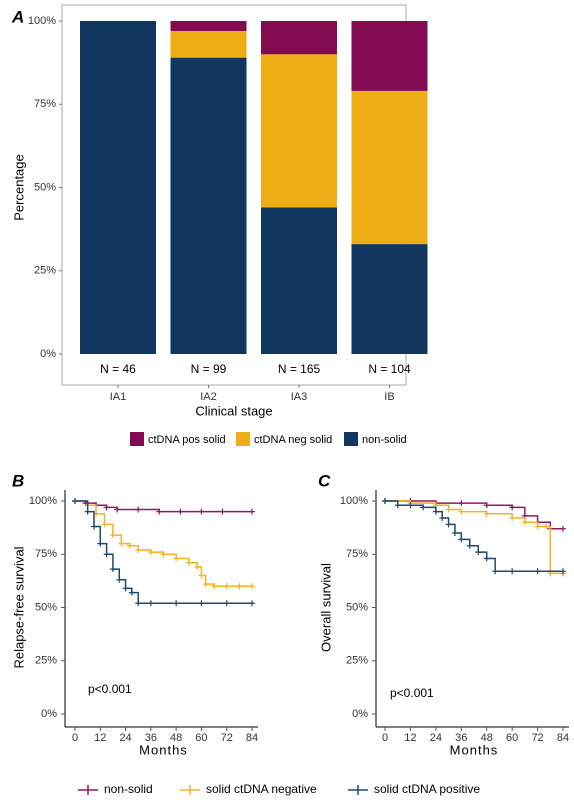 This screenshot has width=574, height=800. What do you see at coordinates (487, 738) in the screenshot?
I see `x-tick-label: 48` at bounding box center [487, 738].